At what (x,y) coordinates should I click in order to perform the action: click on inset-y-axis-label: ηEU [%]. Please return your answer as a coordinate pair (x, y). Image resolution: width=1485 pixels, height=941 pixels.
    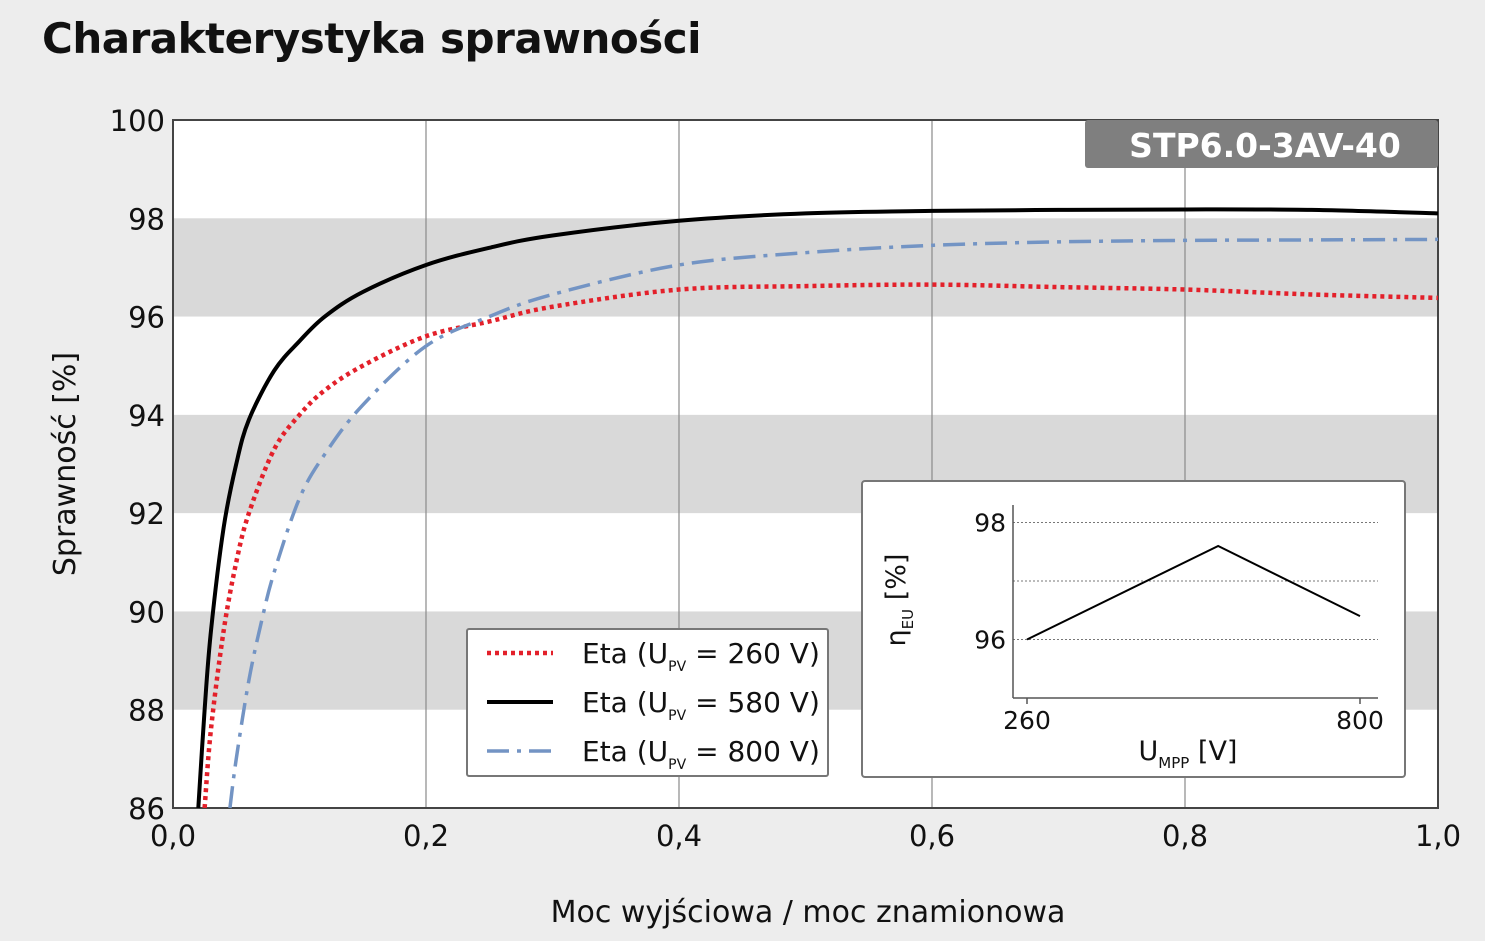
    Looking at the image, I should click on (899, 600).